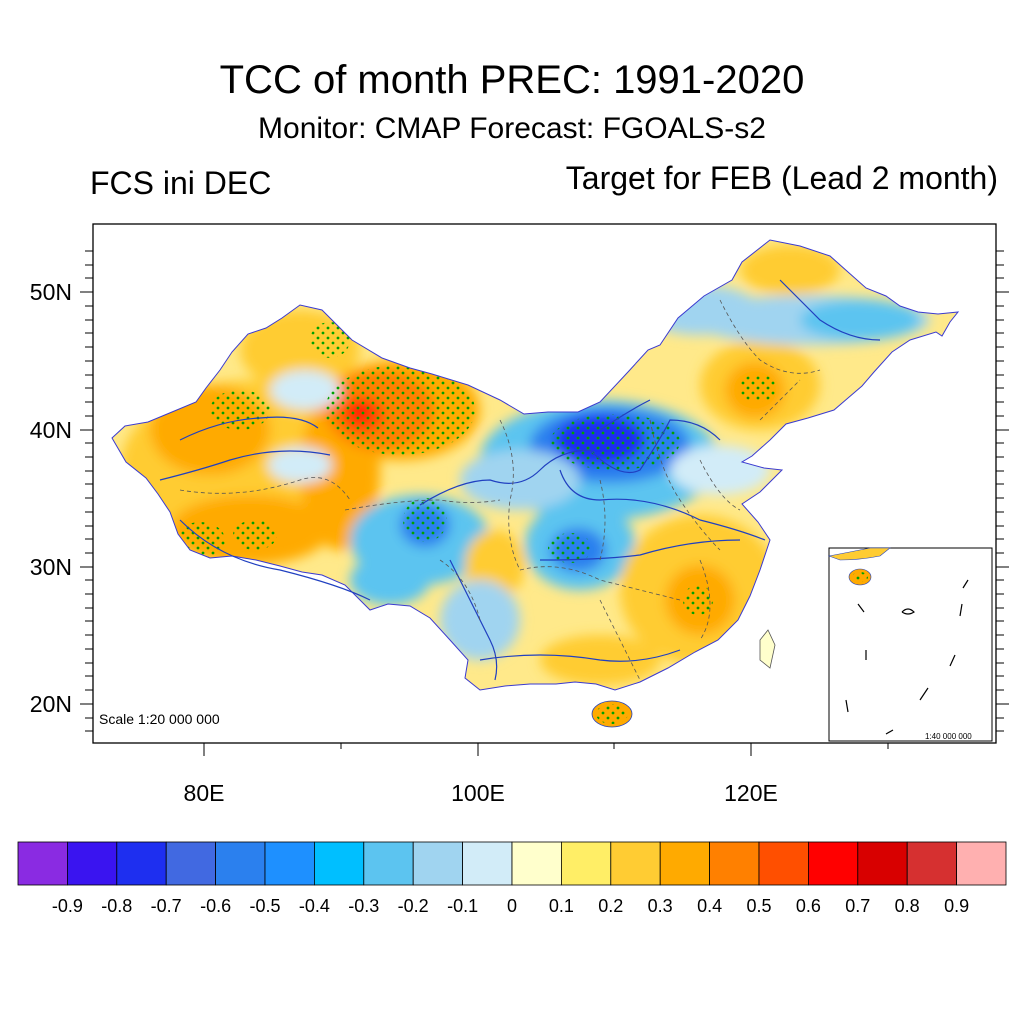 The image size is (1024, 1024). Describe the element at coordinates (50, 704) in the screenshot. I see `lat-label-20n: 20N` at that location.